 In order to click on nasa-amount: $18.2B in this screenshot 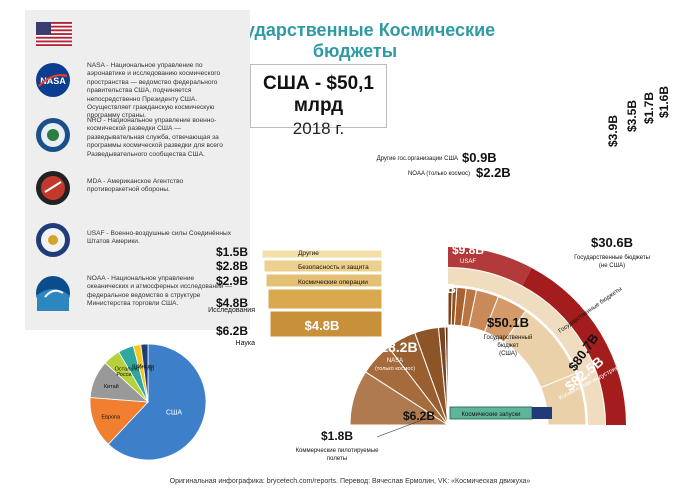, I will do `click(394, 347)`.